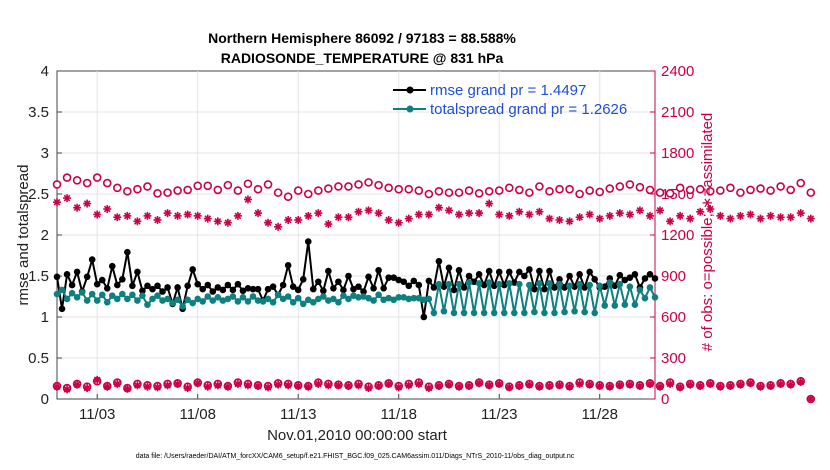 The image size is (830, 470). What do you see at coordinates (673, 276) in the screenshot?
I see `right-tick-label: 900` at bounding box center [673, 276].